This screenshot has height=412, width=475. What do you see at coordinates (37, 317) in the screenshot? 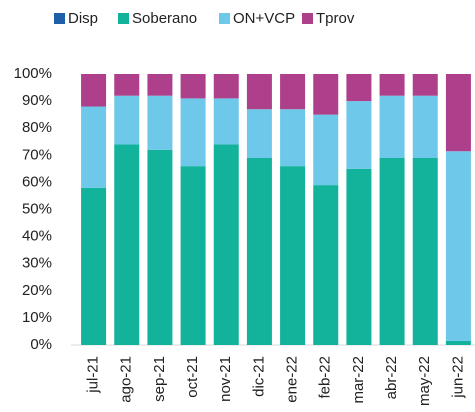
I see `y-tick-label: 10%` at bounding box center [37, 317].